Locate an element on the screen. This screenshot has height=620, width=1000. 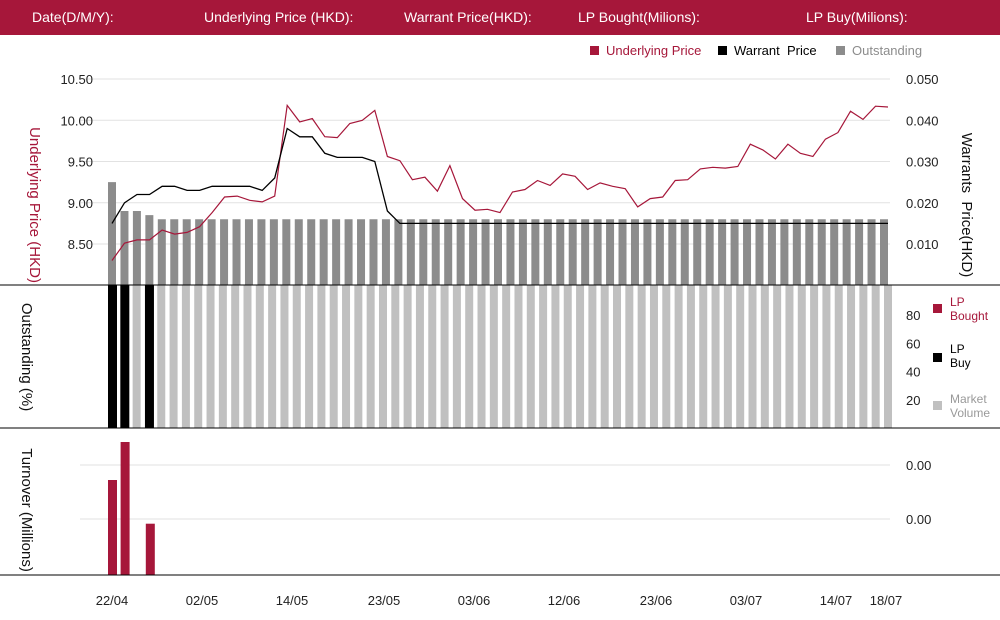
x-tick-label: 23/05 is located at coordinates (384, 600).